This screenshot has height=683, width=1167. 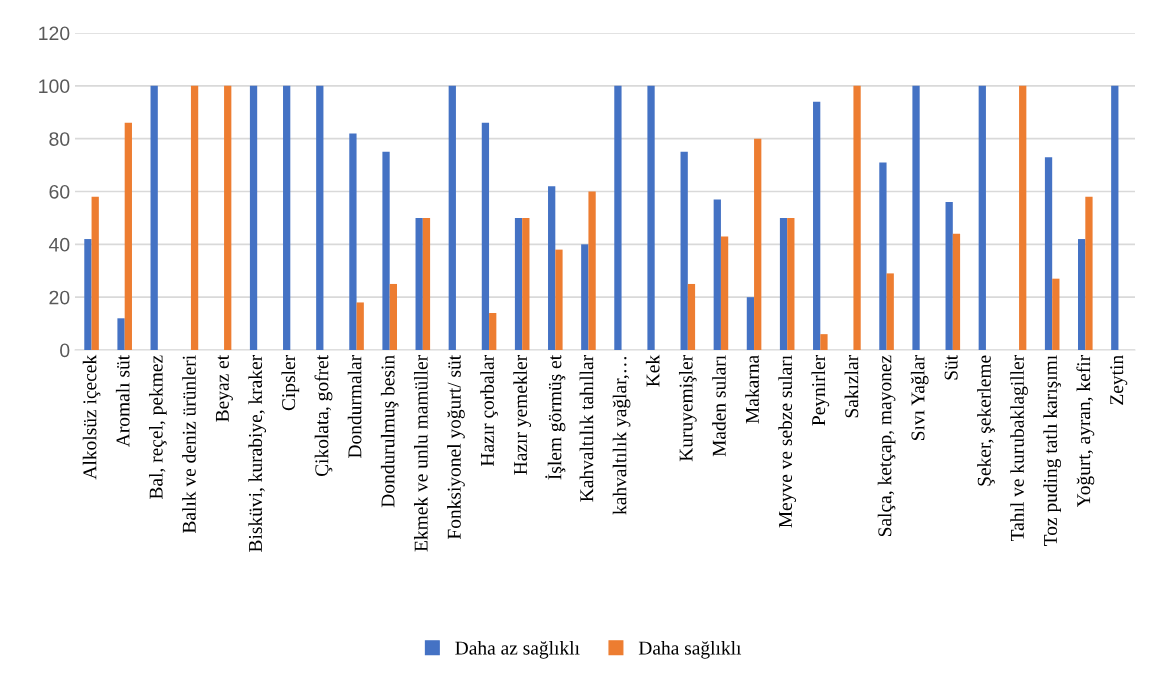 I want to click on x-tick-label: Makarna, so click(x=752, y=389).